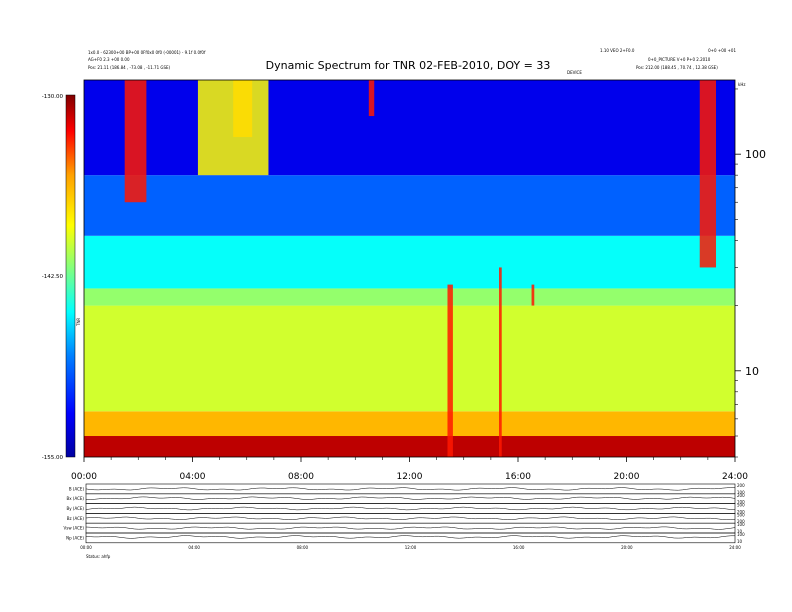  What do you see at coordinates (76, 508) in the screenshot?
I see `sub-panel-label: By (ACE)` at bounding box center [76, 508].